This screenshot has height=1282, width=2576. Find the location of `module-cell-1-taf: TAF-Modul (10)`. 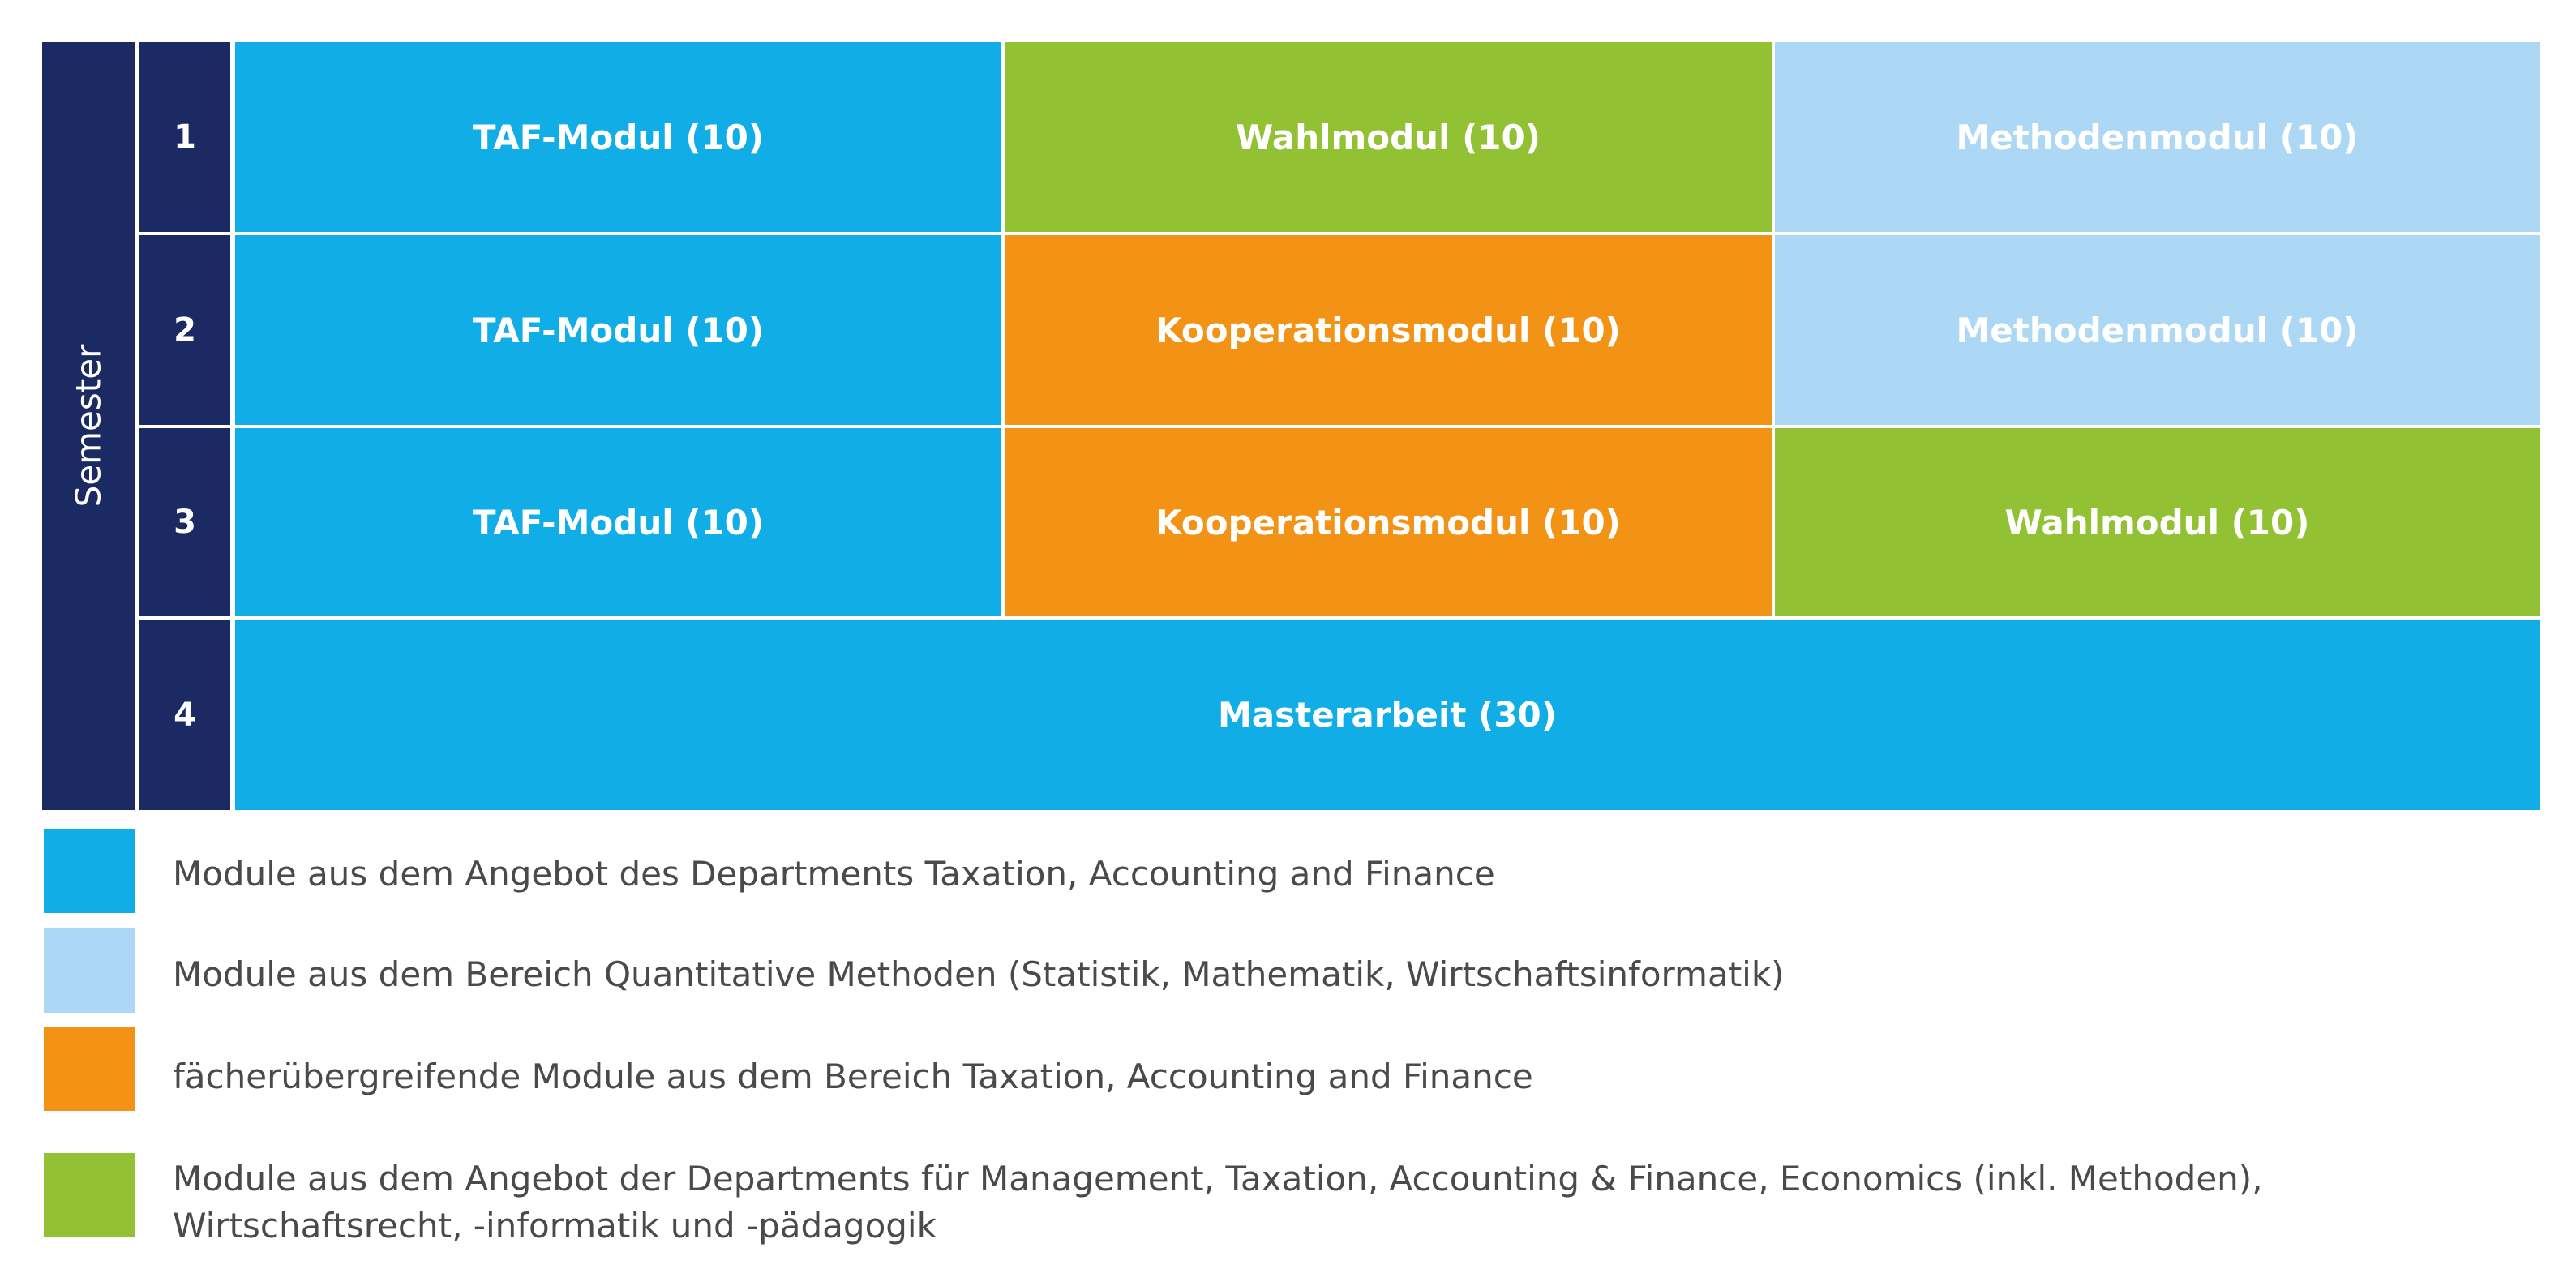

module-cell-1-taf: TAF-Modul (10) is located at coordinates (618, 137).